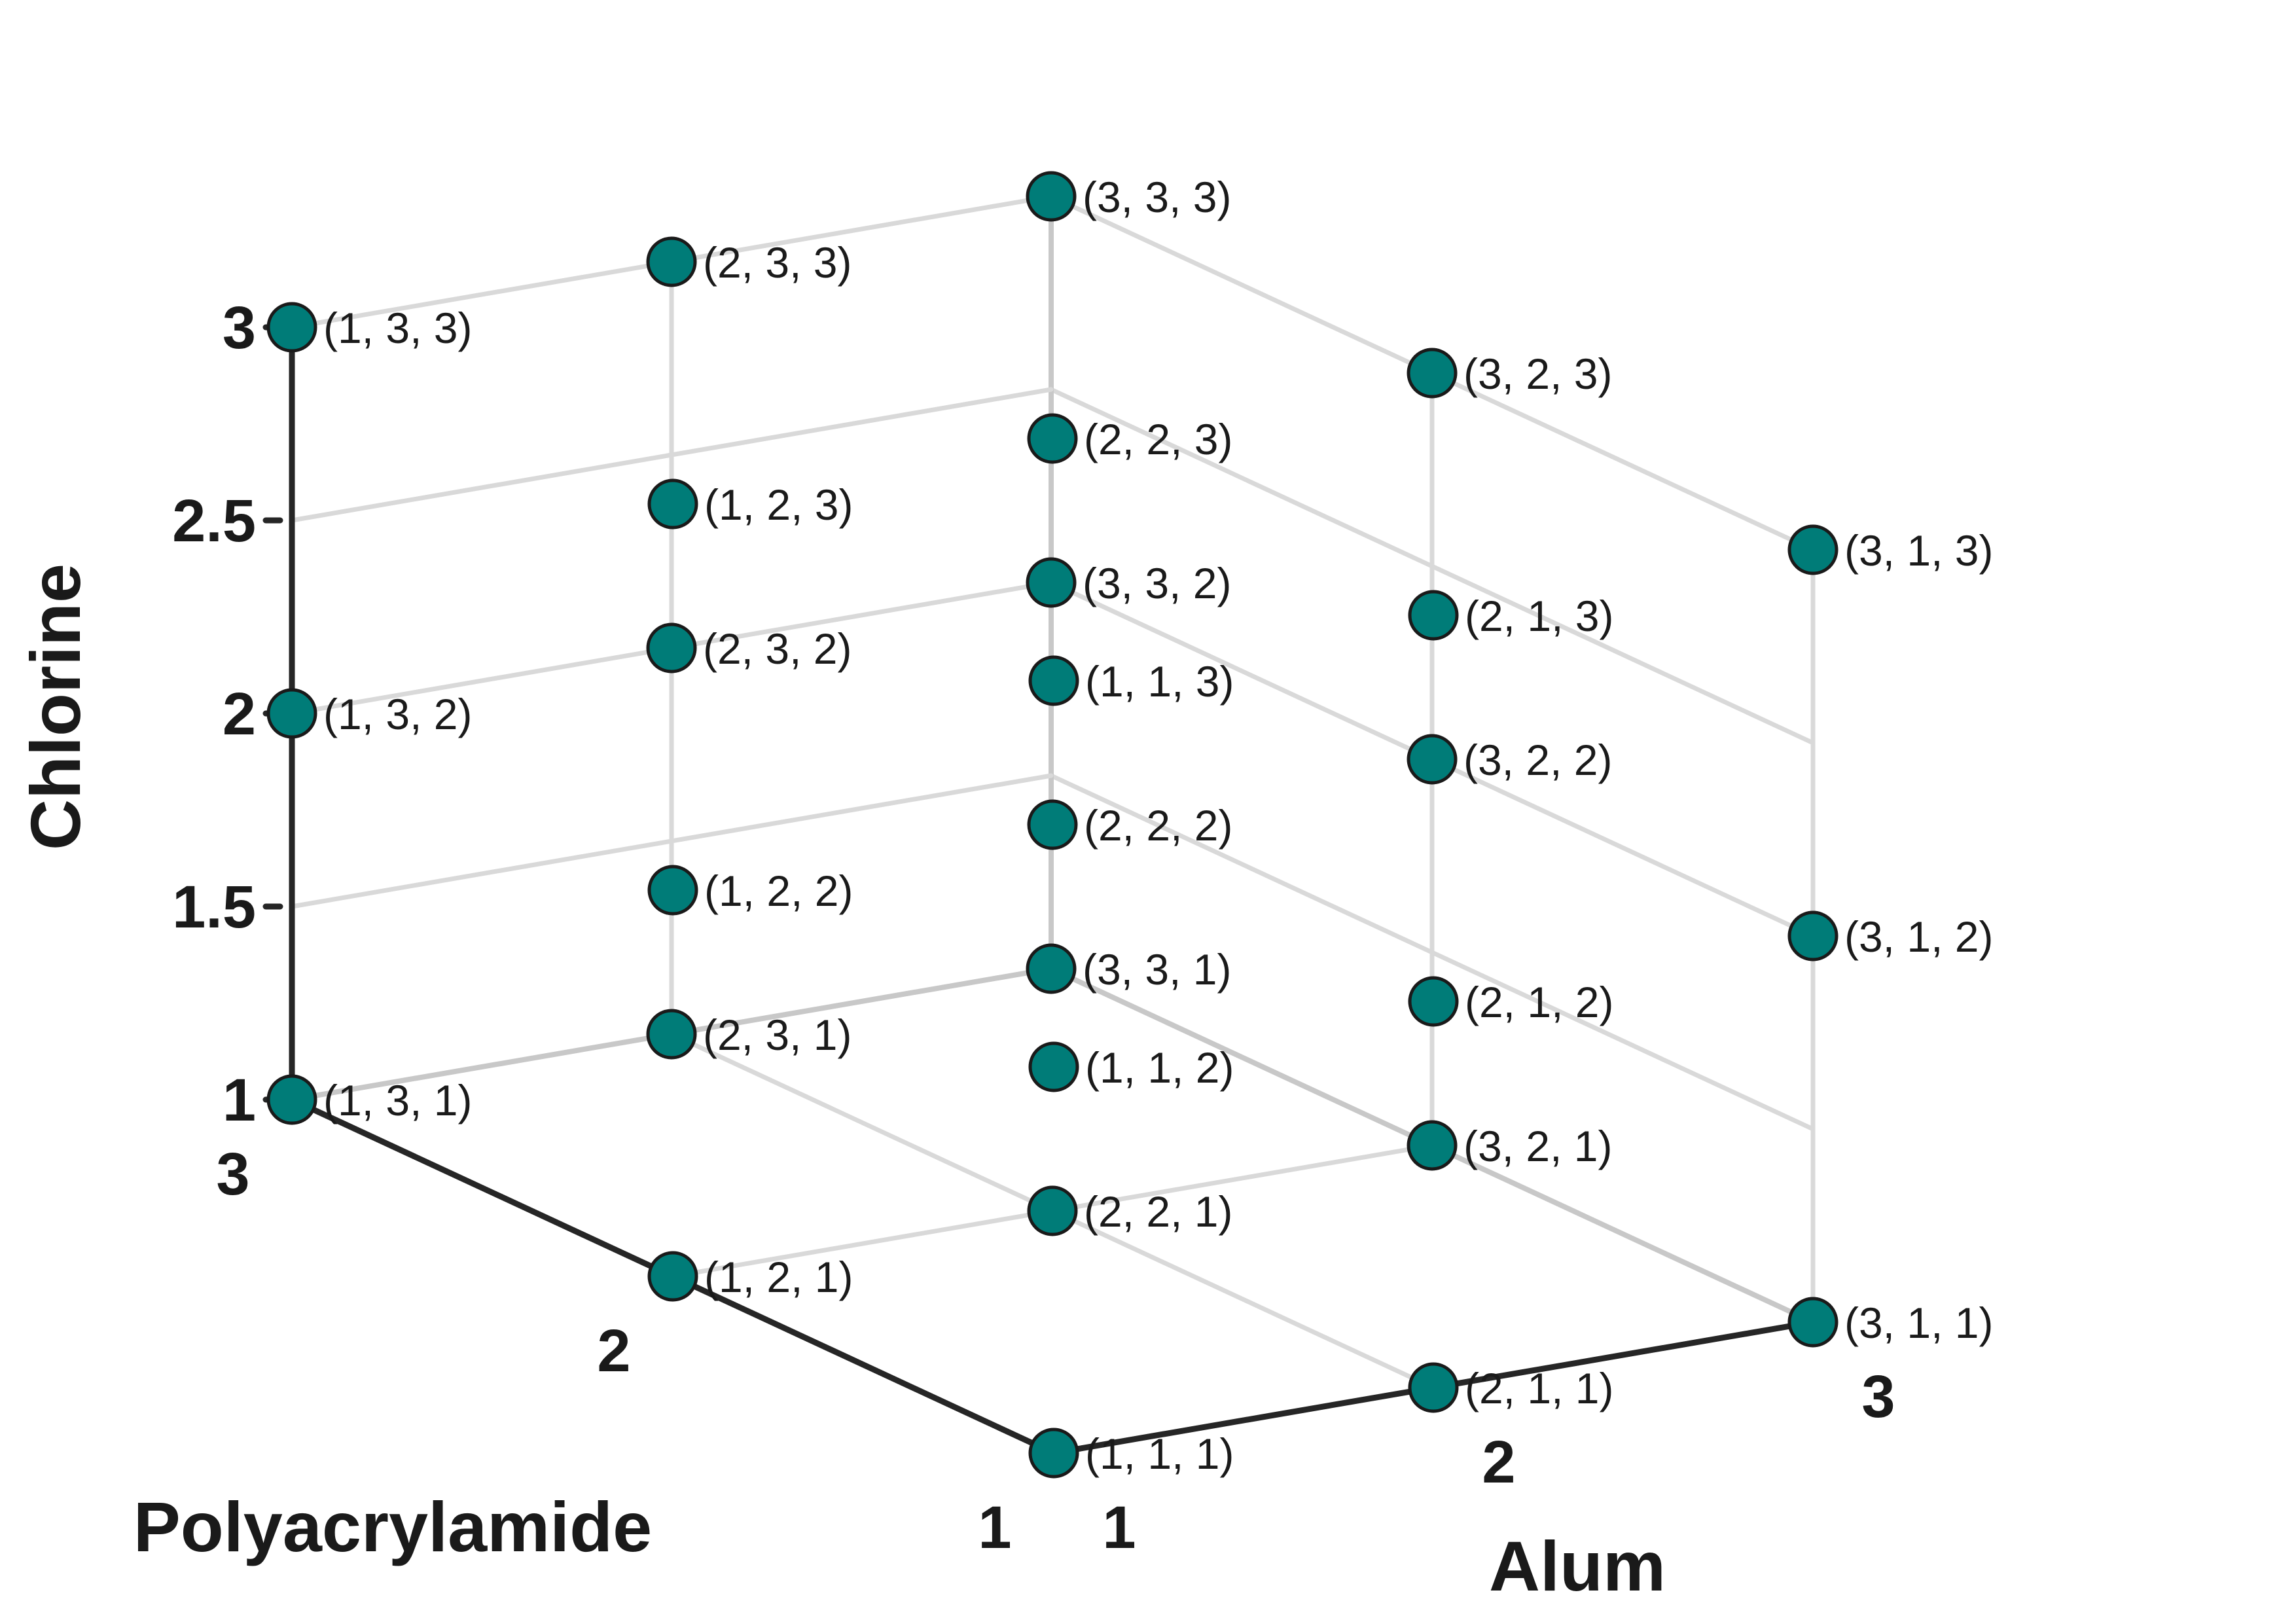 Image resolution: width=2296 pixels, height=1618 pixels. What do you see at coordinates (1537, 1146) in the screenshot?
I see `data-point-label: (3, 2, 1)` at bounding box center [1537, 1146].